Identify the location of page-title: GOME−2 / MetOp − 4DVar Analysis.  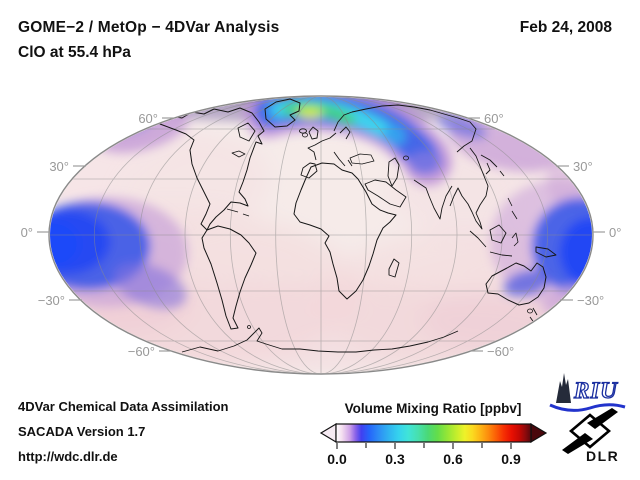
(149, 27).